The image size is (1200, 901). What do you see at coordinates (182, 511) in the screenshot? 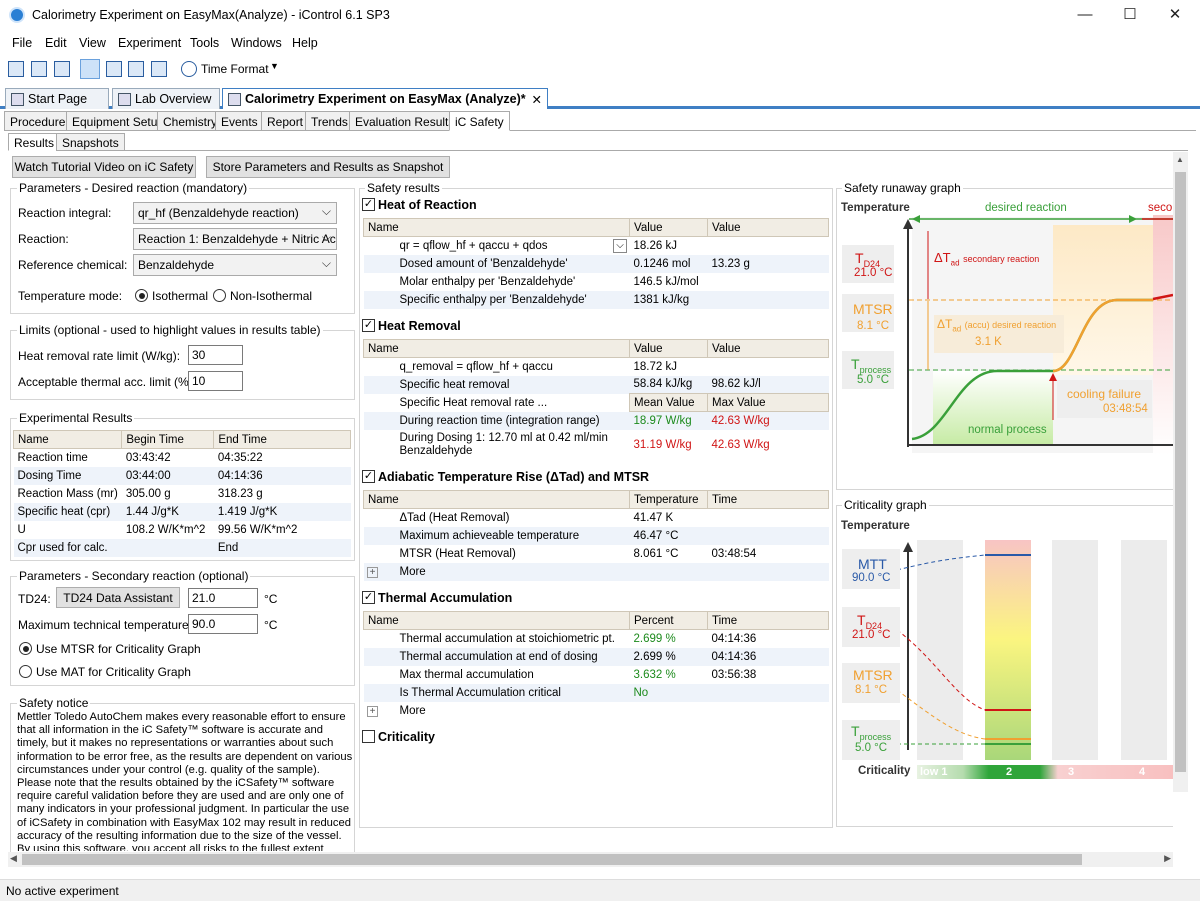
I see `table-row: Specific heat (cpr) 1.44 J/g*K 1.419 J/g*K` at bounding box center [182, 511].